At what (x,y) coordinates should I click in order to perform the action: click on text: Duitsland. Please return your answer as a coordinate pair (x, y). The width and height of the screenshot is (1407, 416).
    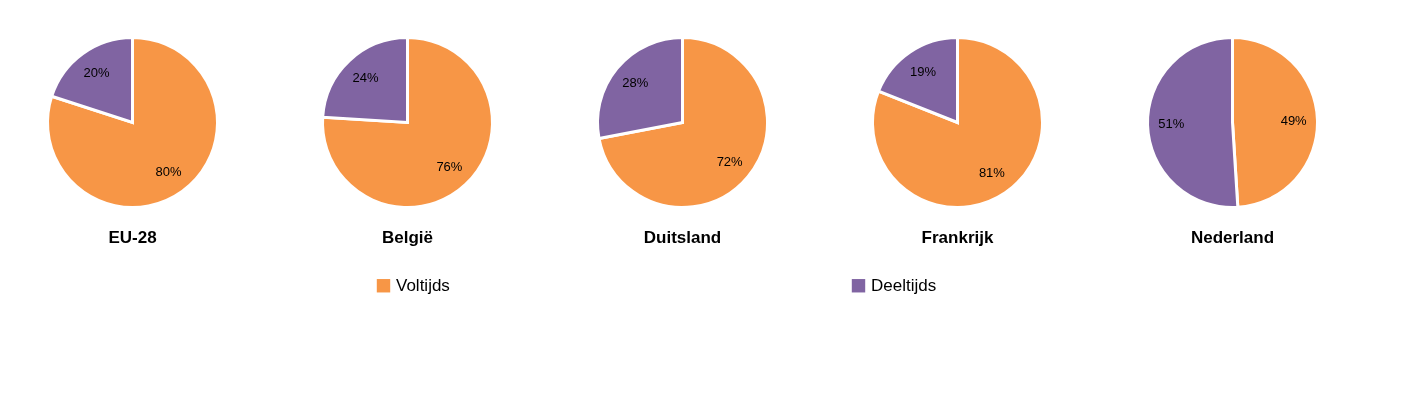
    Looking at the image, I should click on (682, 237).